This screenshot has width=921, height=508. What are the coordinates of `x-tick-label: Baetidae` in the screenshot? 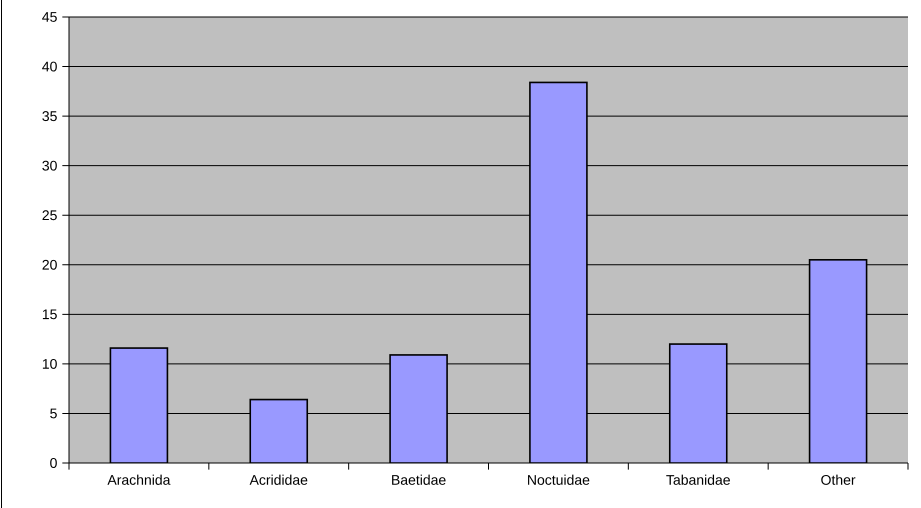 It's located at (419, 479).